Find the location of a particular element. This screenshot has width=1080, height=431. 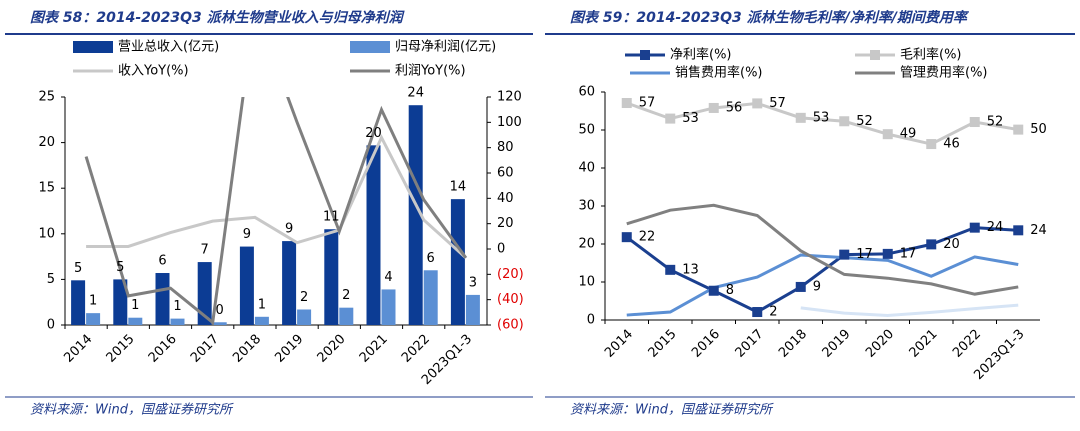

legend-label: 收入YoY(%) is located at coordinates (153, 71).